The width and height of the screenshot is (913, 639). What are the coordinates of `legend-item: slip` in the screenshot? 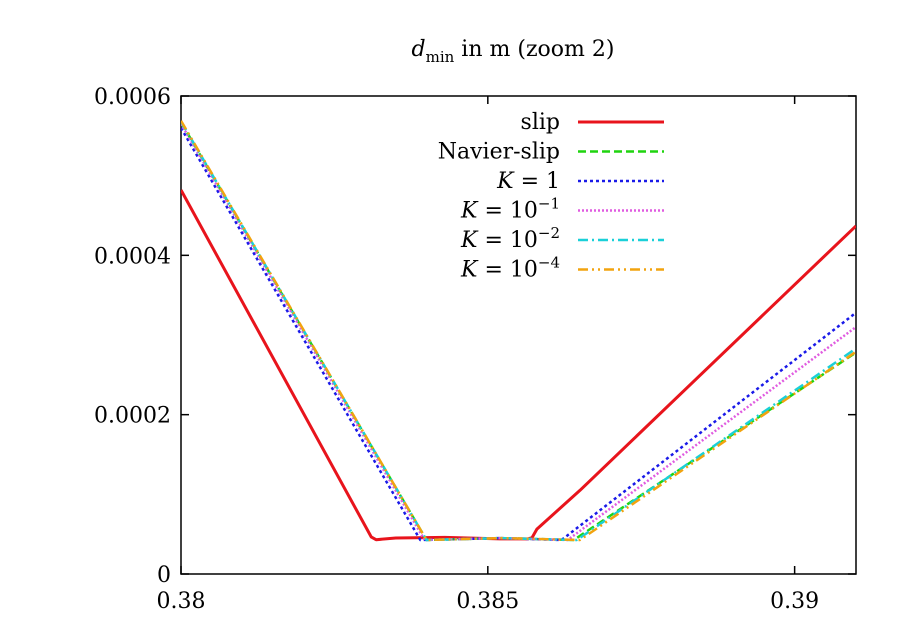 It's located at (592, 122).